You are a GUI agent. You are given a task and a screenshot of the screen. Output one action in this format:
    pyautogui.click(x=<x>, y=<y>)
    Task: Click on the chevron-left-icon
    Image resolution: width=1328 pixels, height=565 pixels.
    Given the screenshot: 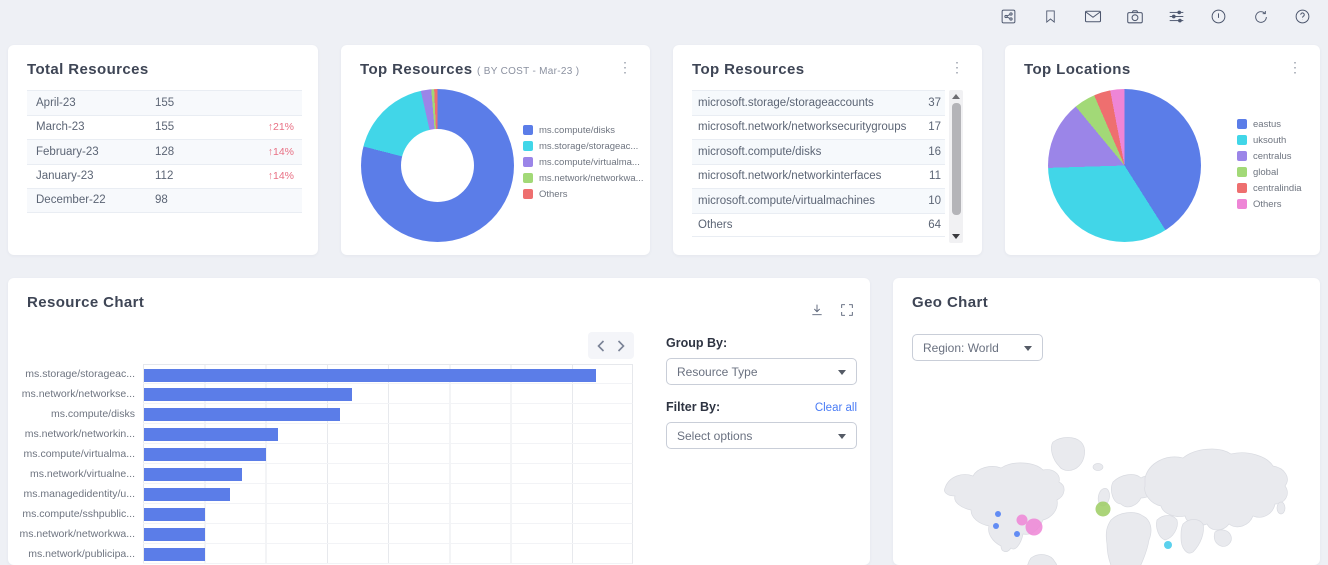 What is the action you would take?
    pyautogui.click(x=601, y=345)
    